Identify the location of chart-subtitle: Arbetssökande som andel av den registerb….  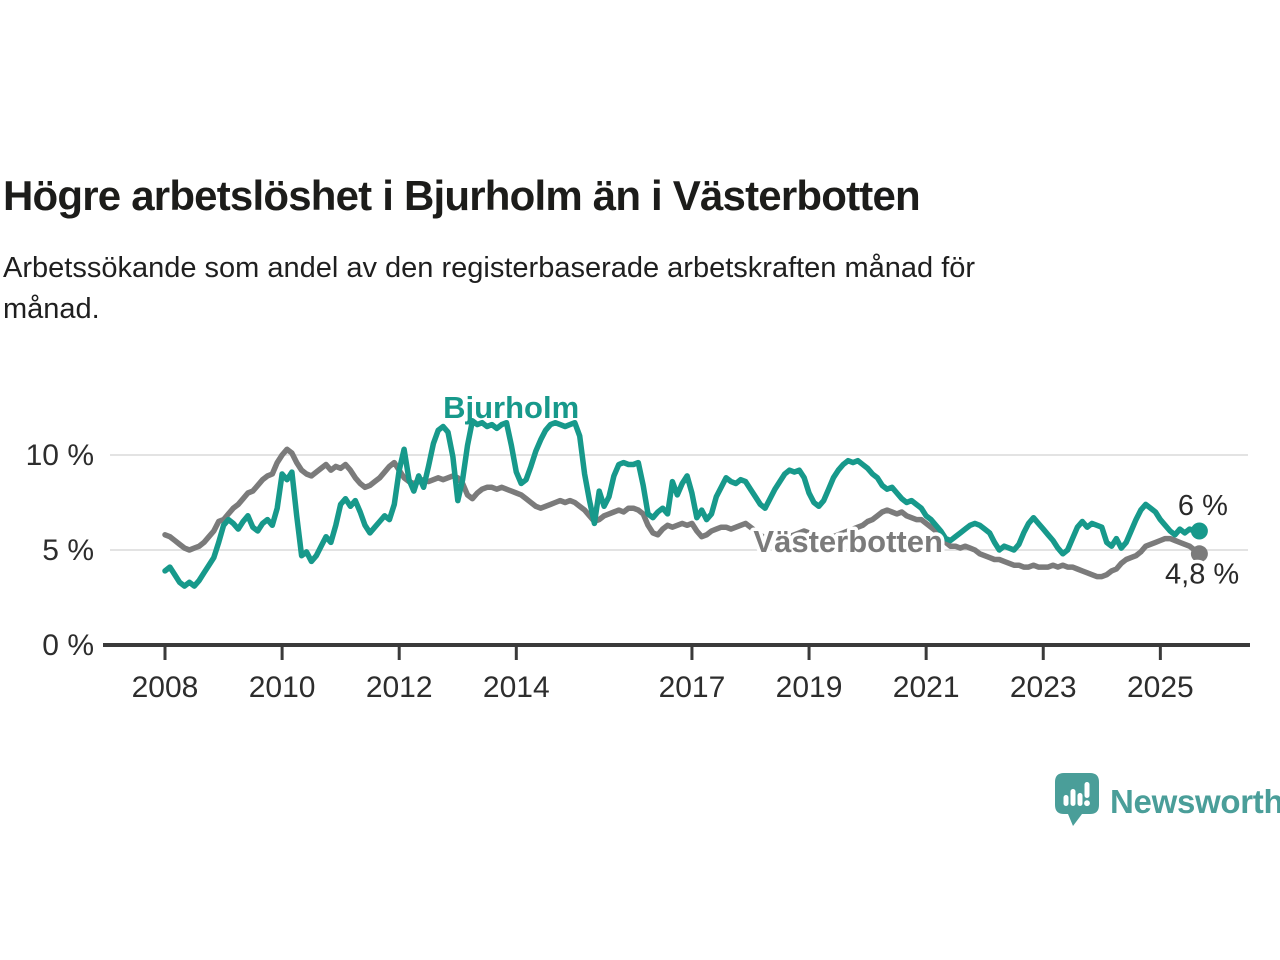
(489, 289).